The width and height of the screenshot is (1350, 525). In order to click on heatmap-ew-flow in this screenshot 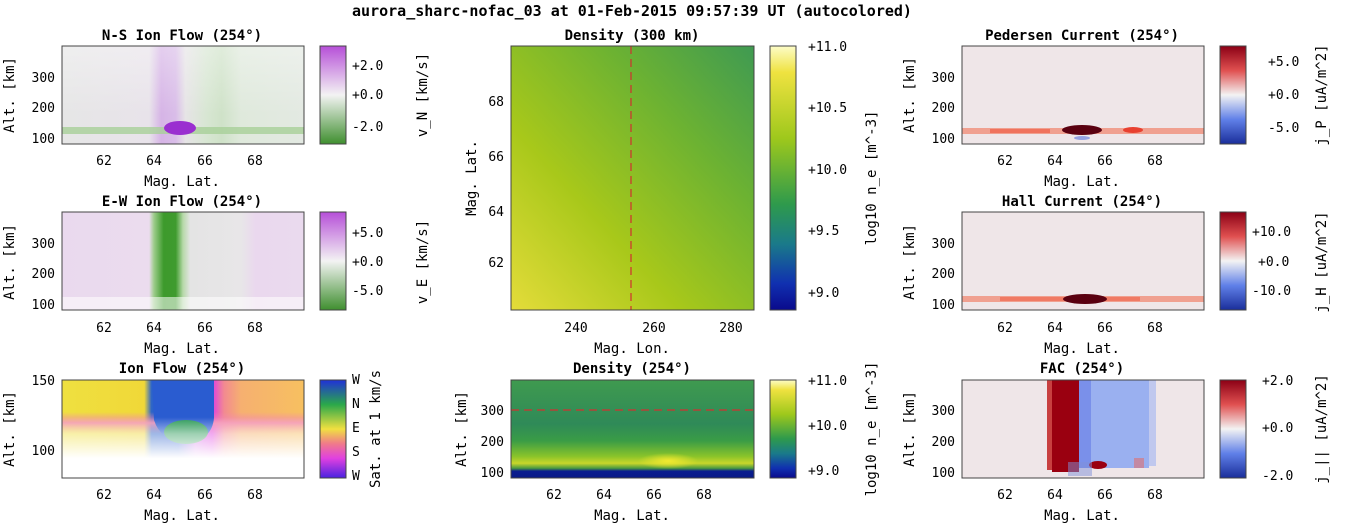, I will do `click(183, 261)`.